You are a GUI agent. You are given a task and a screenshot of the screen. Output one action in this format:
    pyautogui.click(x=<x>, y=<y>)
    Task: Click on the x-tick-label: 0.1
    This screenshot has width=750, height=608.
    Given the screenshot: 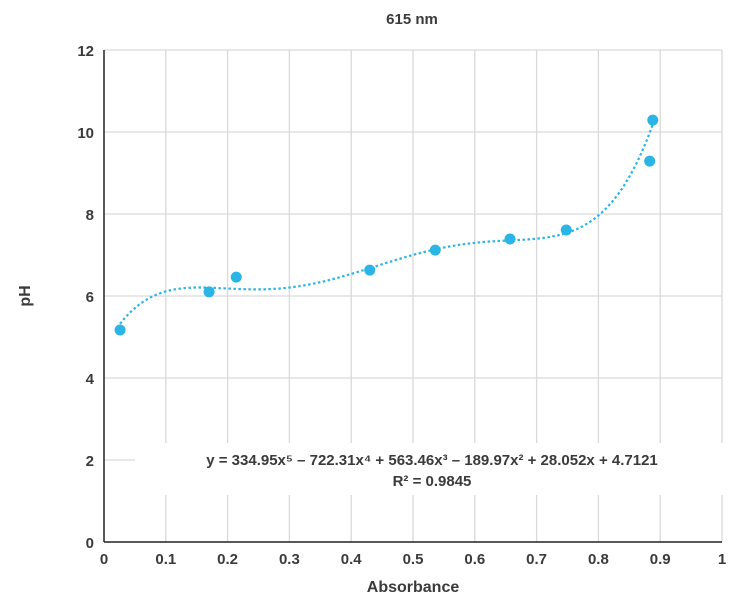 What is the action you would take?
    pyautogui.click(x=165, y=559)
    